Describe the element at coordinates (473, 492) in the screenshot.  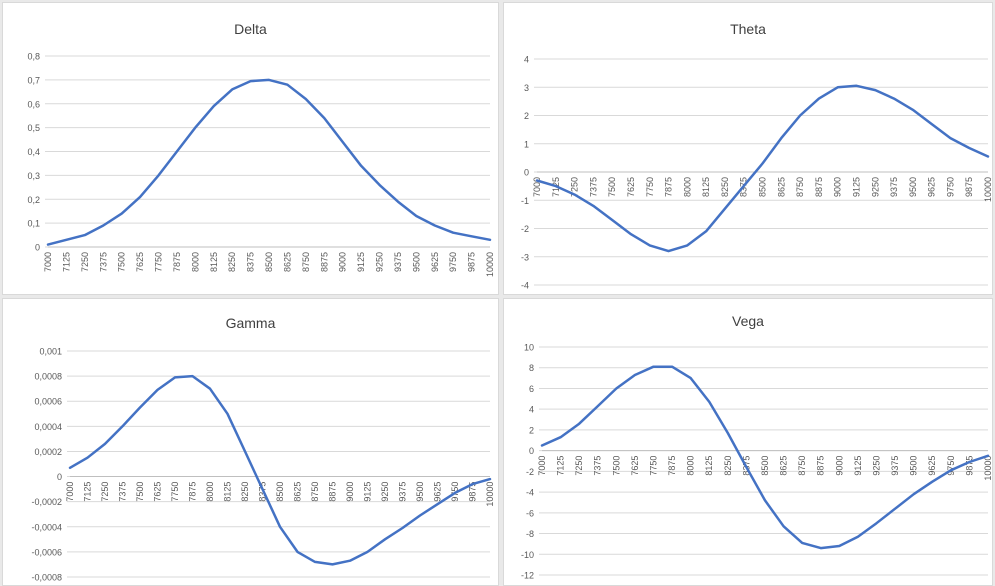
I see `gamma-x-tick-label: 9875` at that location.